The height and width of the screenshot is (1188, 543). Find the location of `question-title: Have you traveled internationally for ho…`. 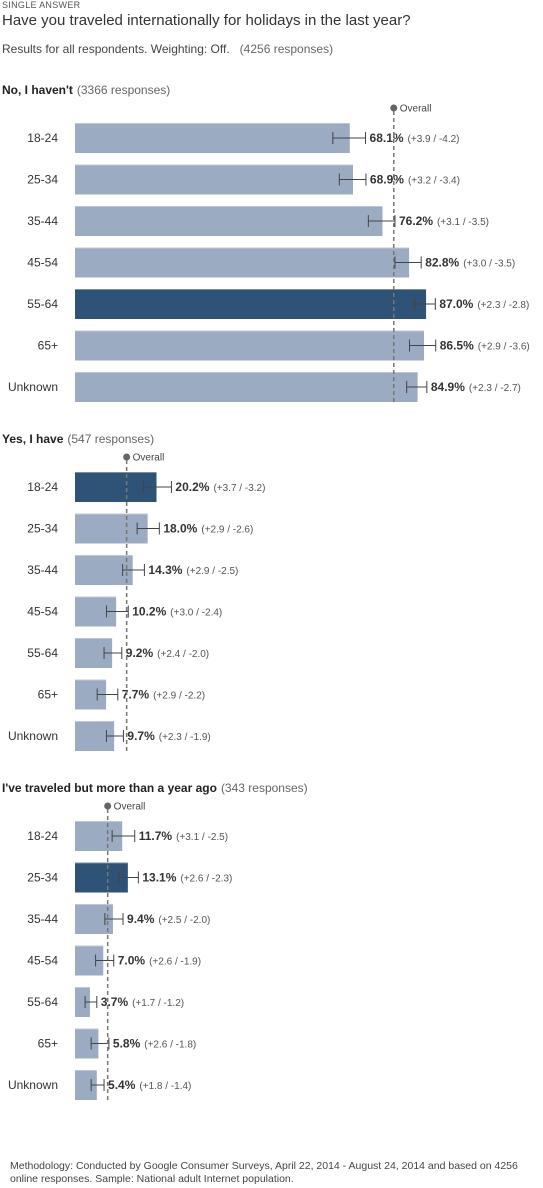

question-title: Have you traveled internationally for ho… is located at coordinates (206, 20).